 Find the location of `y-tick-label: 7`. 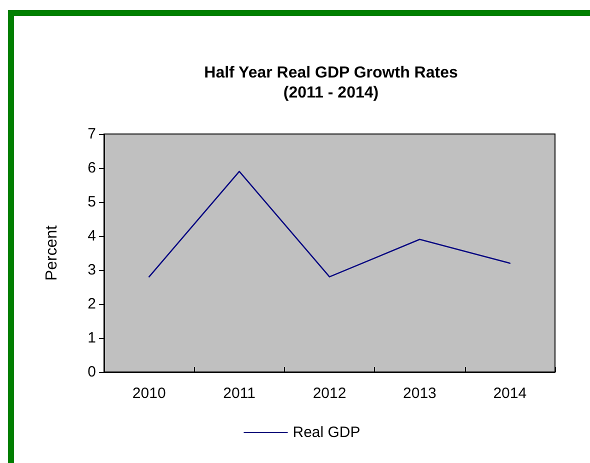

y-tick-label: 7 is located at coordinates (92, 134).